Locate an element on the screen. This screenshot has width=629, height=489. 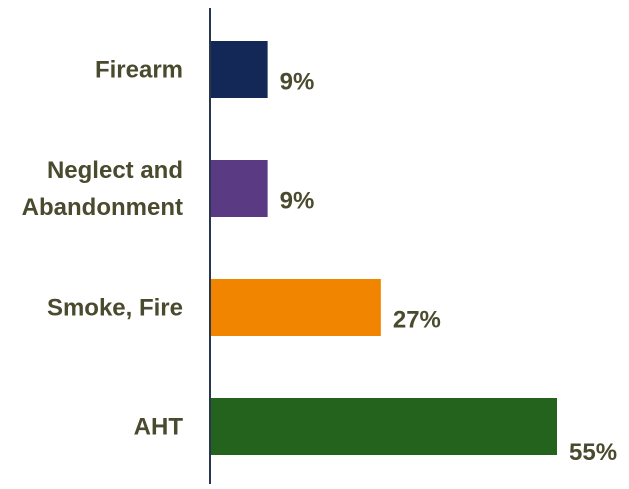
value-label: 27% is located at coordinates (417, 320).